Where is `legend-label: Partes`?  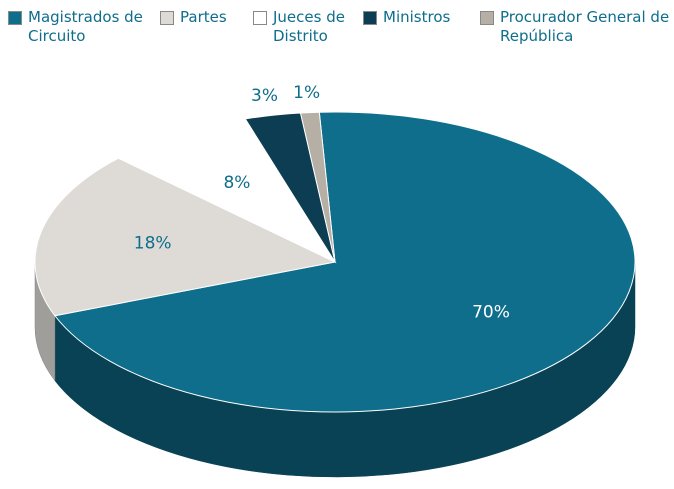 legend-label: Partes is located at coordinates (203, 17).